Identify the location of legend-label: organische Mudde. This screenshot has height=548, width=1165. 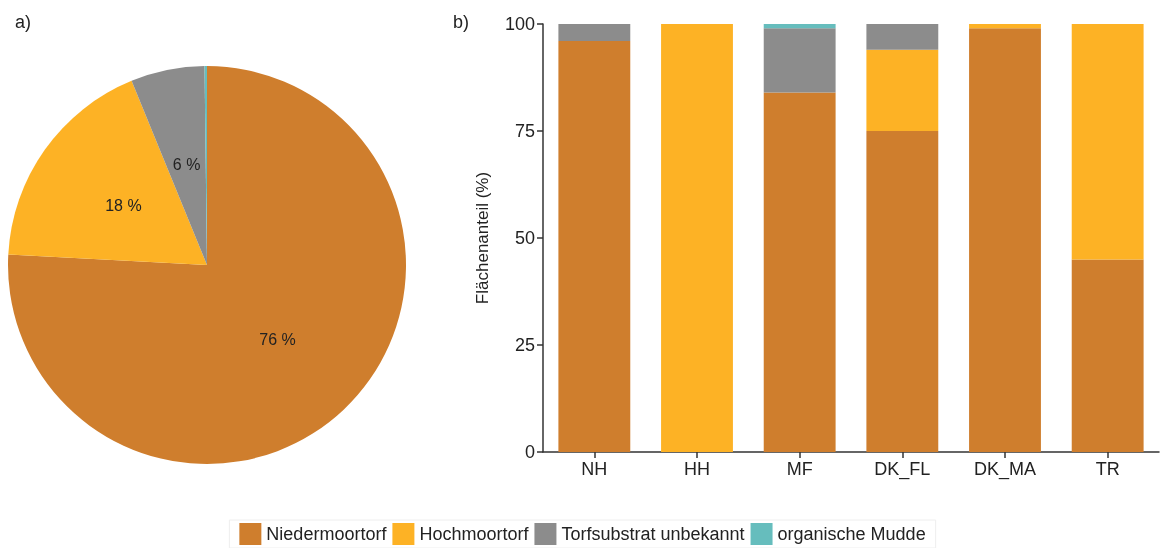
(851, 534).